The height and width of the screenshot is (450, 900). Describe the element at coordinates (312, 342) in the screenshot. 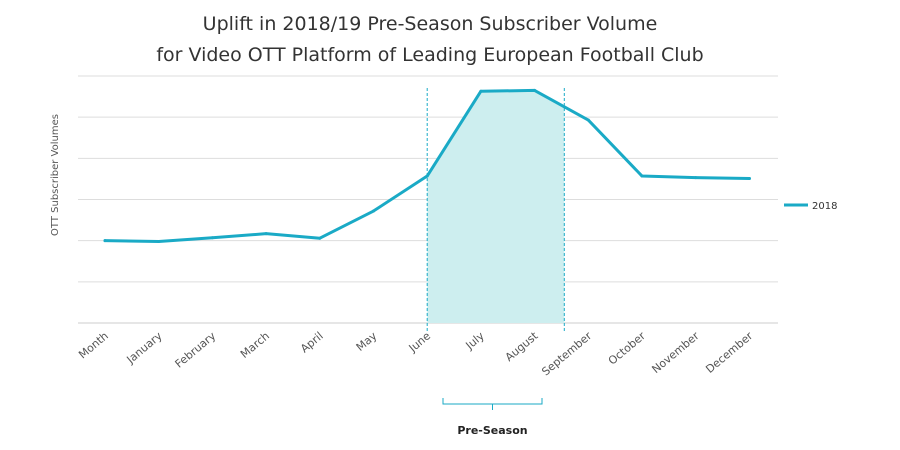

I see `x-tick-label: April` at that location.